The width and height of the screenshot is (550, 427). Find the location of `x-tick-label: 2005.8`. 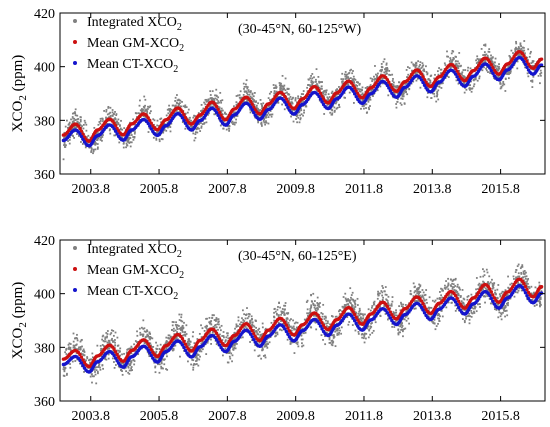

x-tick-label: 2005.8 is located at coordinates (159, 189).